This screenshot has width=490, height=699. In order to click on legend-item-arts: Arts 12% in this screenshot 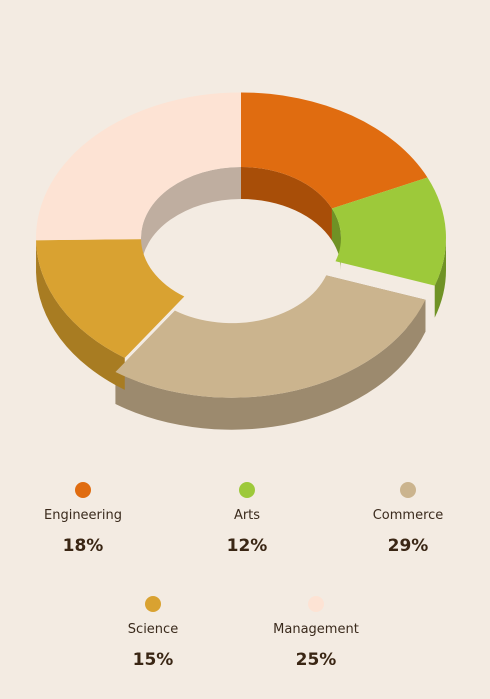, I will do `click(247, 519)`.